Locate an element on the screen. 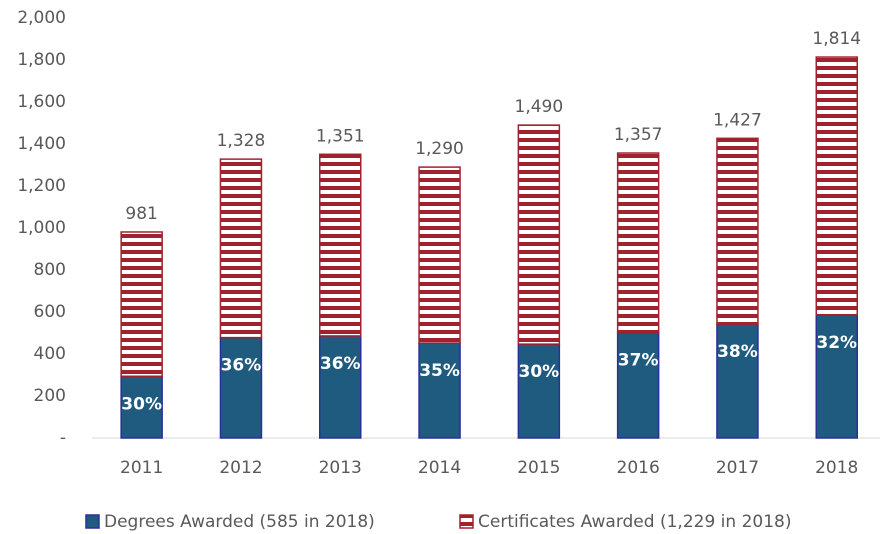 Image resolution: width=881 pixels, height=534 pixels. y-tick-label: 1,400 is located at coordinates (41, 144).